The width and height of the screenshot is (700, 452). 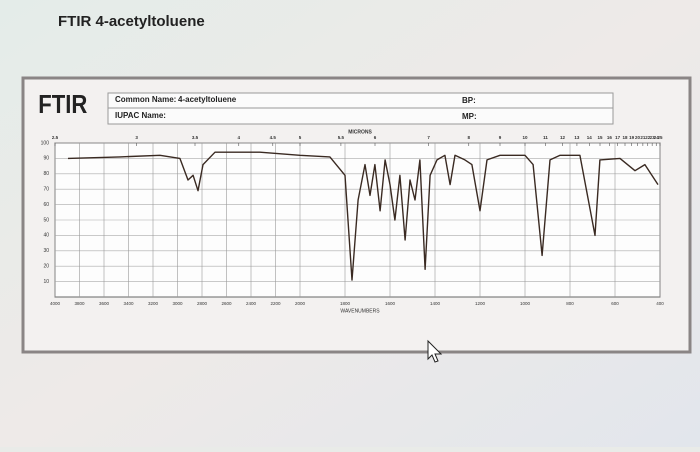 I want to click on x2-tick-label: 8, so click(x=468, y=137).